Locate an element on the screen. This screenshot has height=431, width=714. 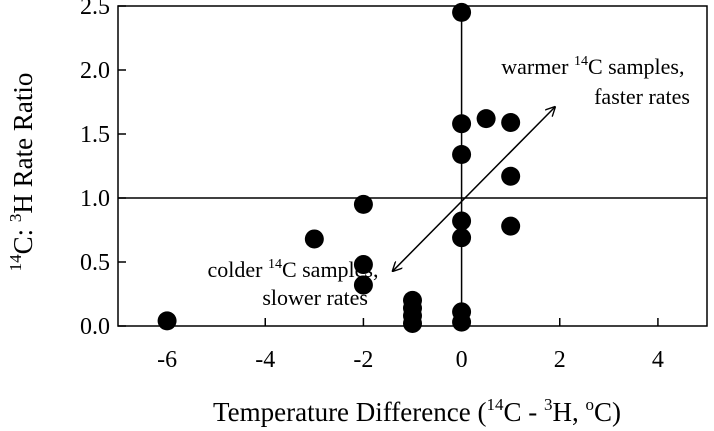
y-axis: 0.0 0.5 1.0 1.5 2.0 2.5 is located at coordinates (103, 170).